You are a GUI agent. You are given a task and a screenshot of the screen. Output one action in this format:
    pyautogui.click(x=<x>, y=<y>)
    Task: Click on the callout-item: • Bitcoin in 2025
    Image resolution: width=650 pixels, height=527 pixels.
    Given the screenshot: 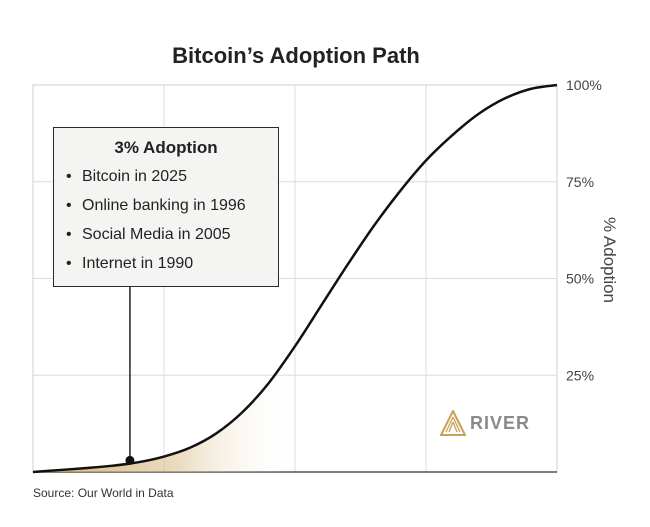 What is the action you would take?
    pyautogui.click(x=126, y=176)
    